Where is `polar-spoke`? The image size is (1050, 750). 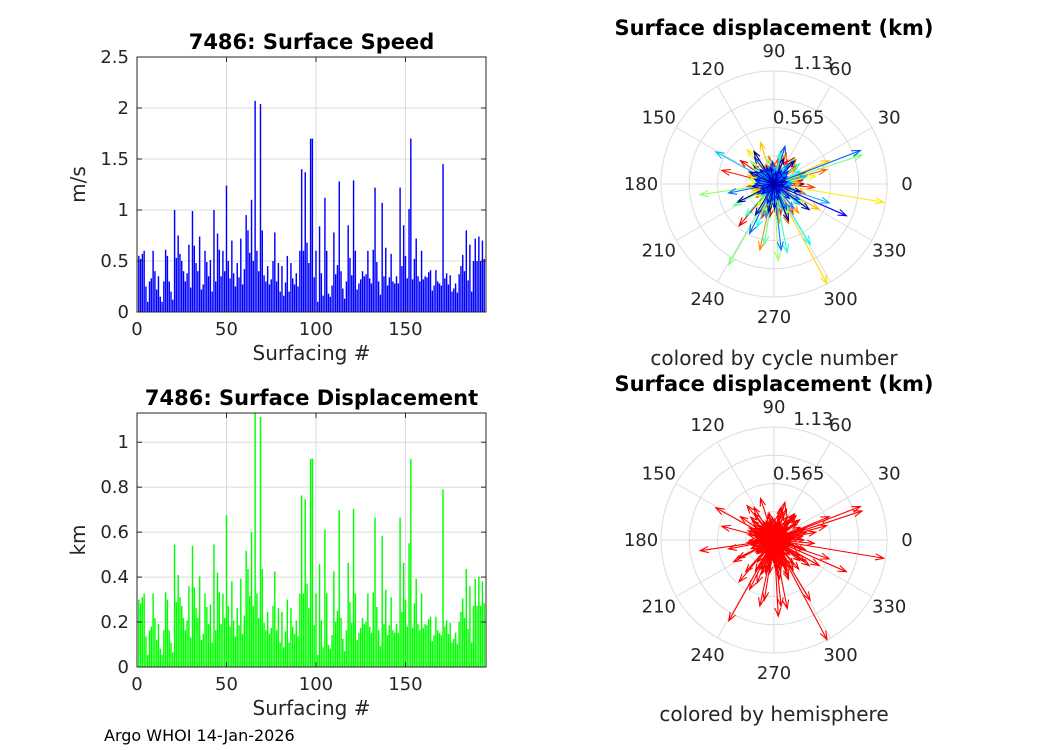
polar-spoke is located at coordinates (823, 512).